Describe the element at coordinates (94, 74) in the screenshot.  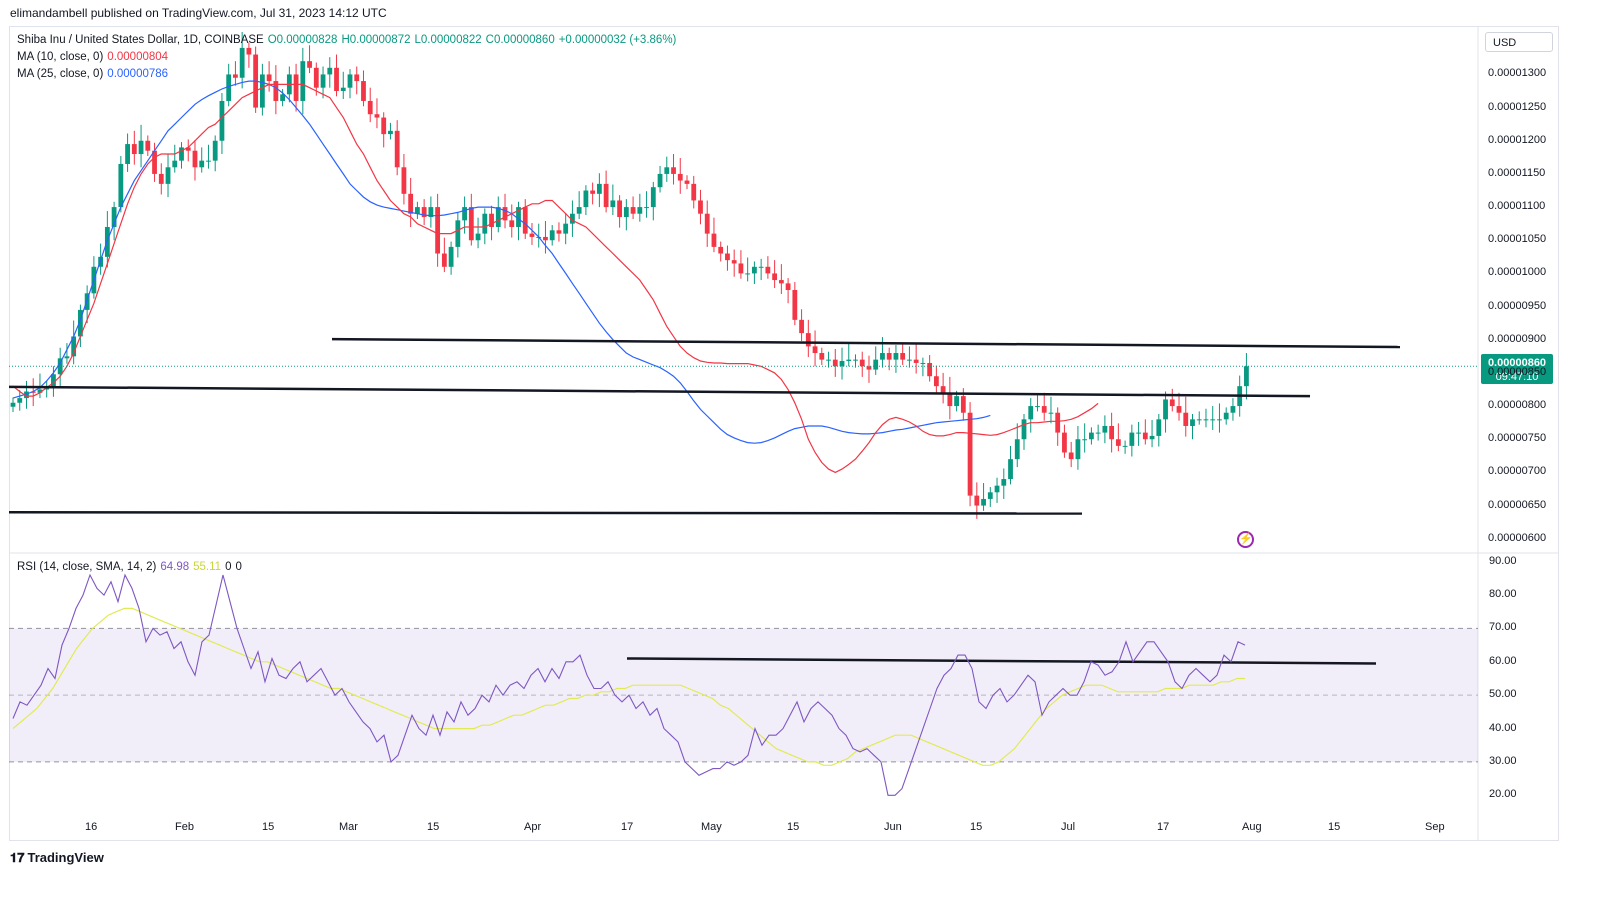
I see `legend-ma25-row: MA (25, close, 0) 0.00000786` at that location.